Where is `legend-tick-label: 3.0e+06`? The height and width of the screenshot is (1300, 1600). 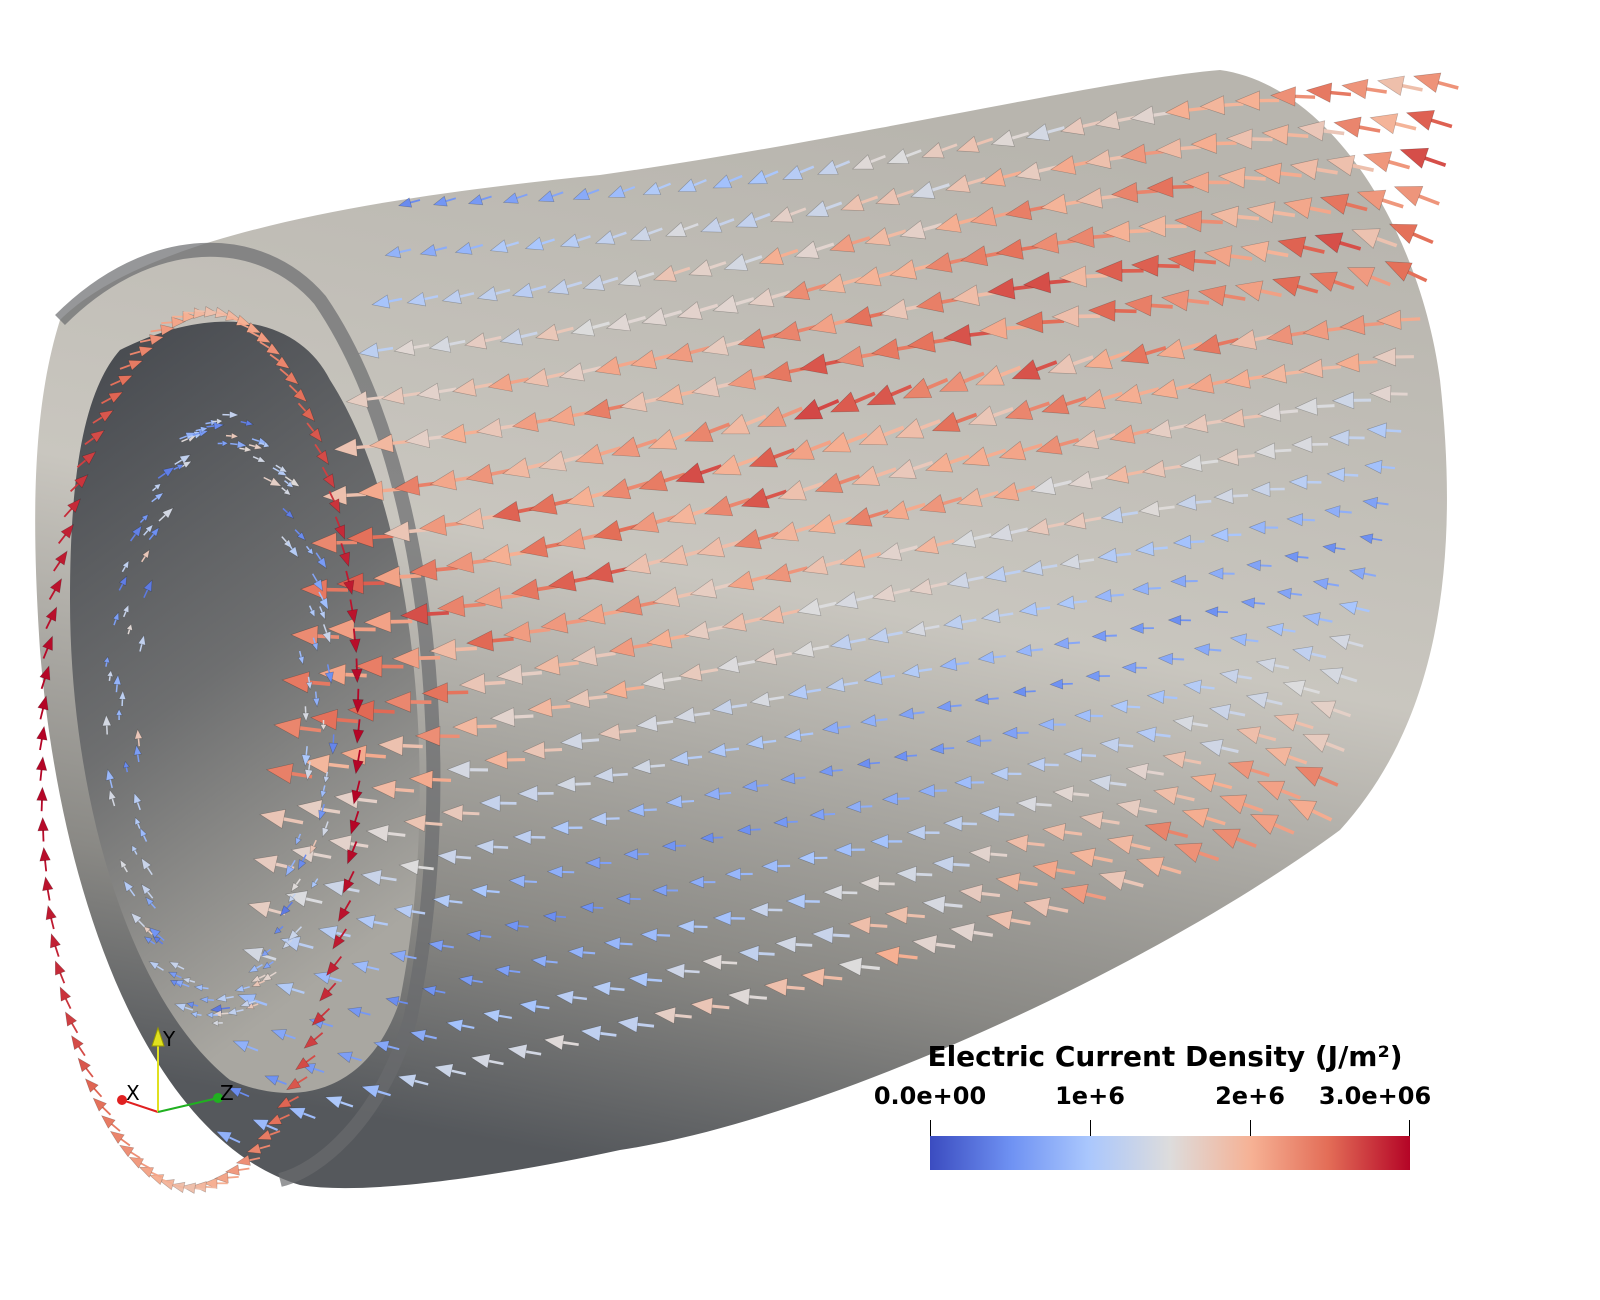
legend-tick-label: 3.0e+06 is located at coordinates (1375, 1096).